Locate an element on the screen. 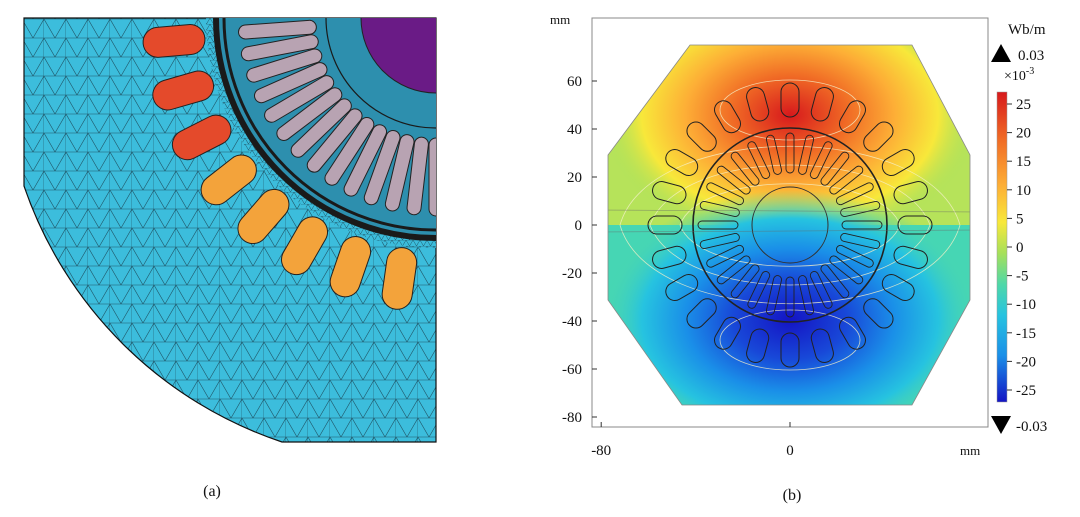 The width and height of the screenshot is (1080, 517). y-tick-label: 60 is located at coordinates (574, 82).